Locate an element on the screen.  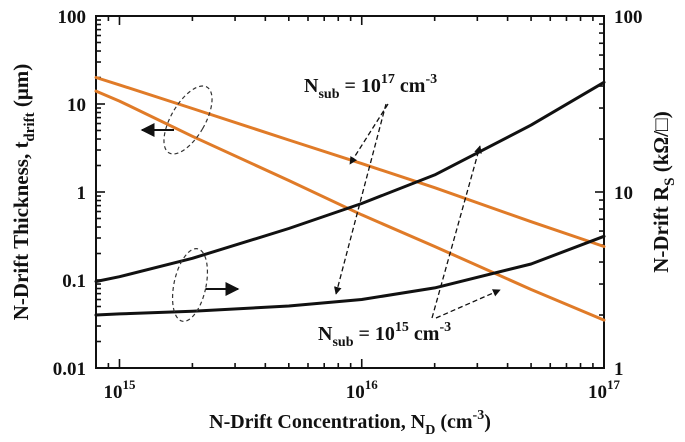
y-right-tick-label: 1 is located at coordinates (619, 369).